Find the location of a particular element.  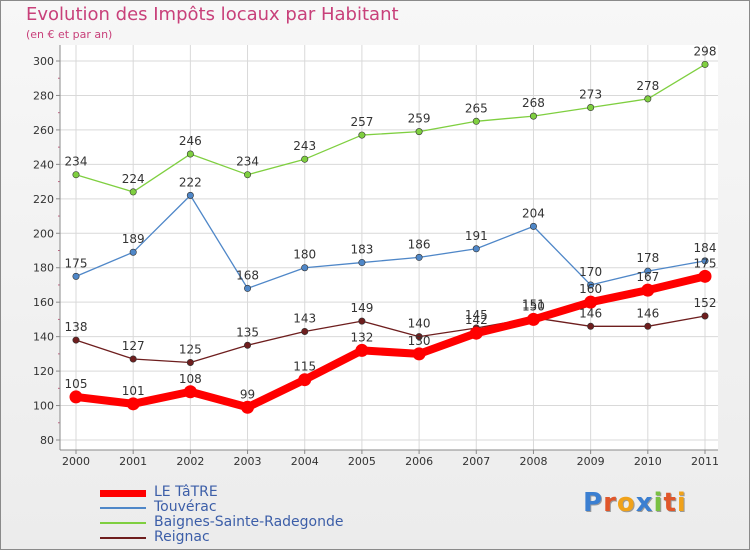

data-label: 234 is located at coordinates (247, 162).